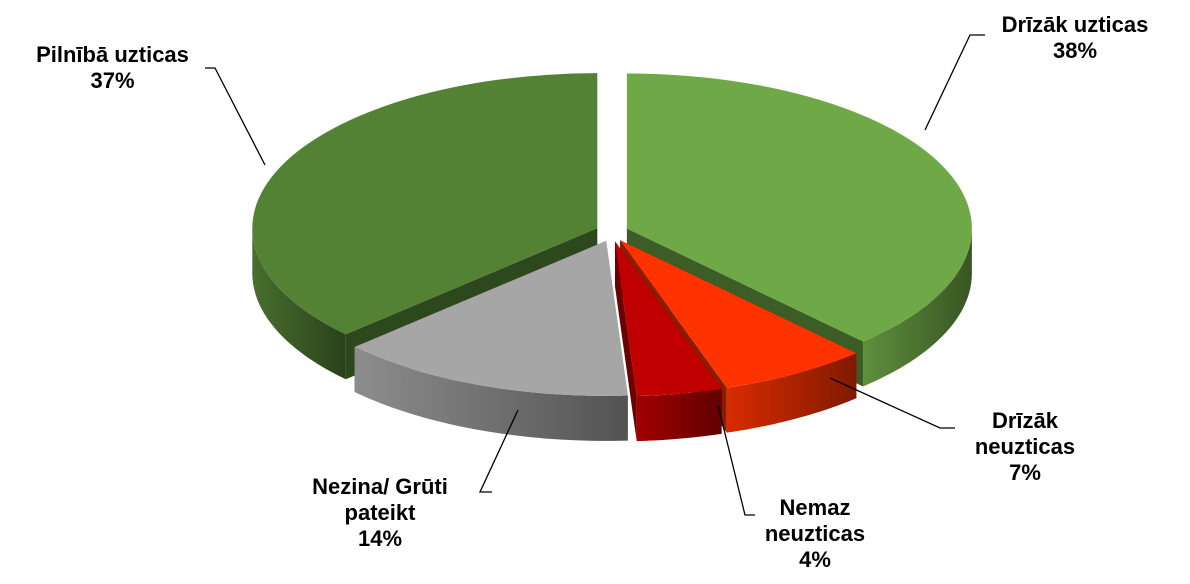 This screenshot has width=1190, height=584. I want to click on data-label: Drīzāk uzticas 38%, so click(1075, 38).